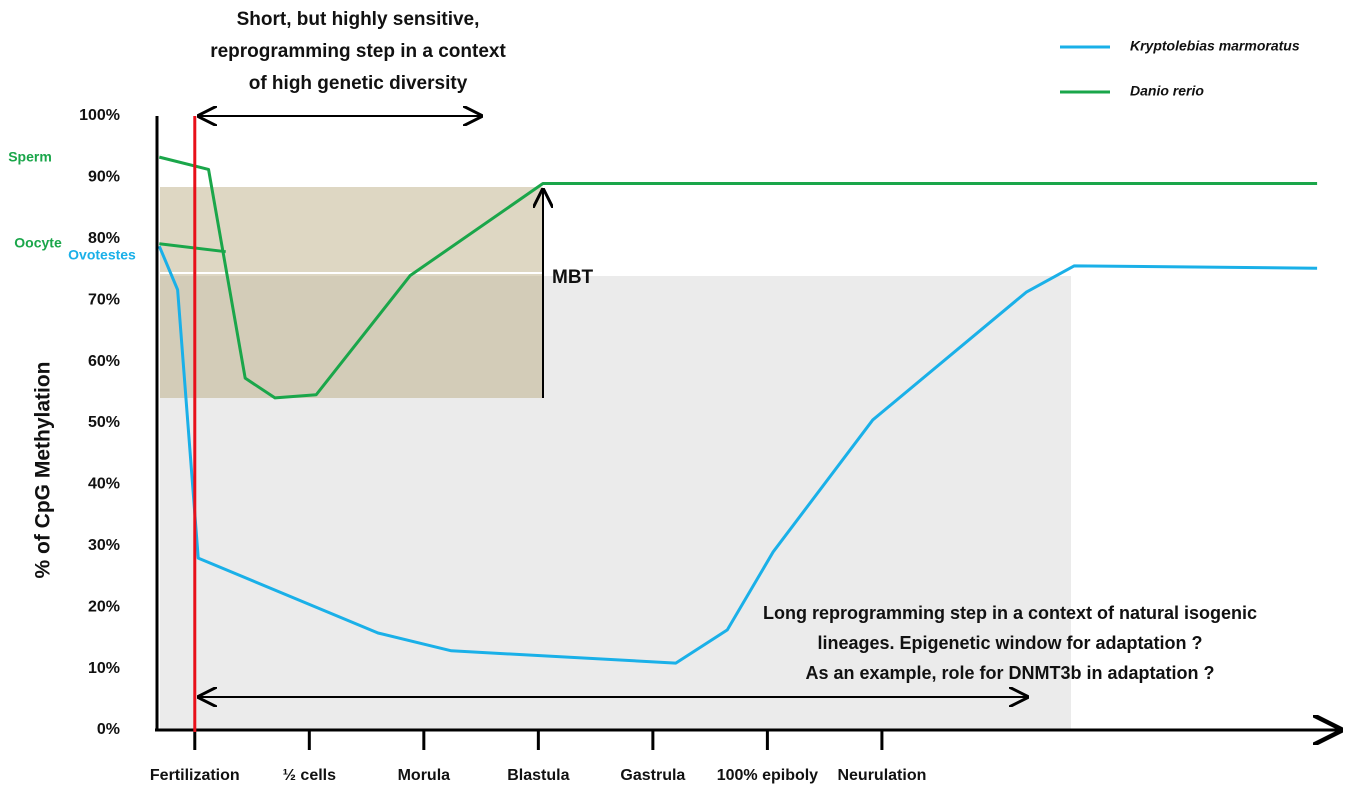 The height and width of the screenshot is (790, 1347). I want to click on short-window, so click(351, 292).